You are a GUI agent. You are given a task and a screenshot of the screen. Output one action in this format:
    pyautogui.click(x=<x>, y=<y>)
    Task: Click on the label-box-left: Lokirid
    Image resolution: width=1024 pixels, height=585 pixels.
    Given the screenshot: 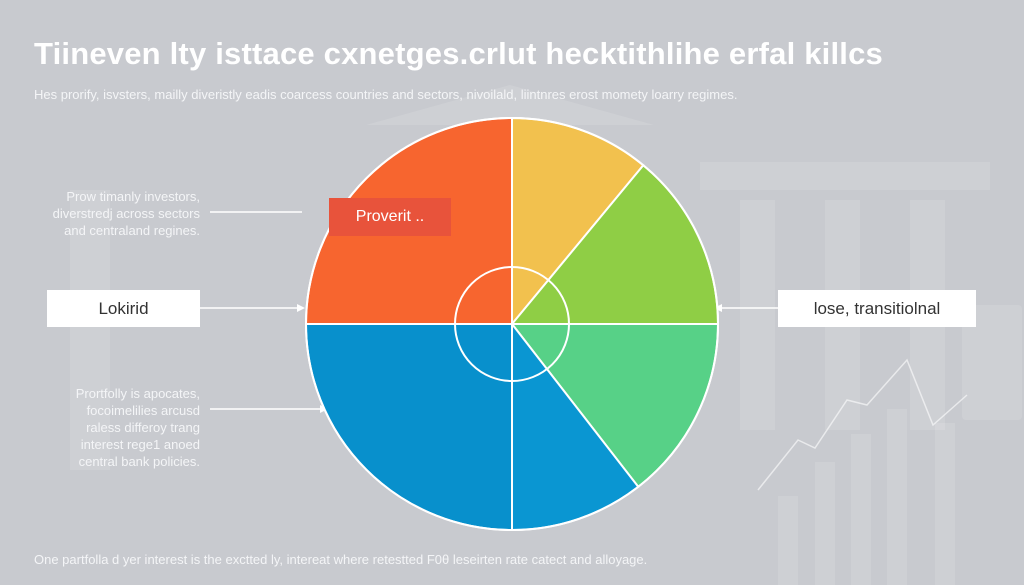 What is the action you would take?
    pyautogui.click(x=123, y=308)
    